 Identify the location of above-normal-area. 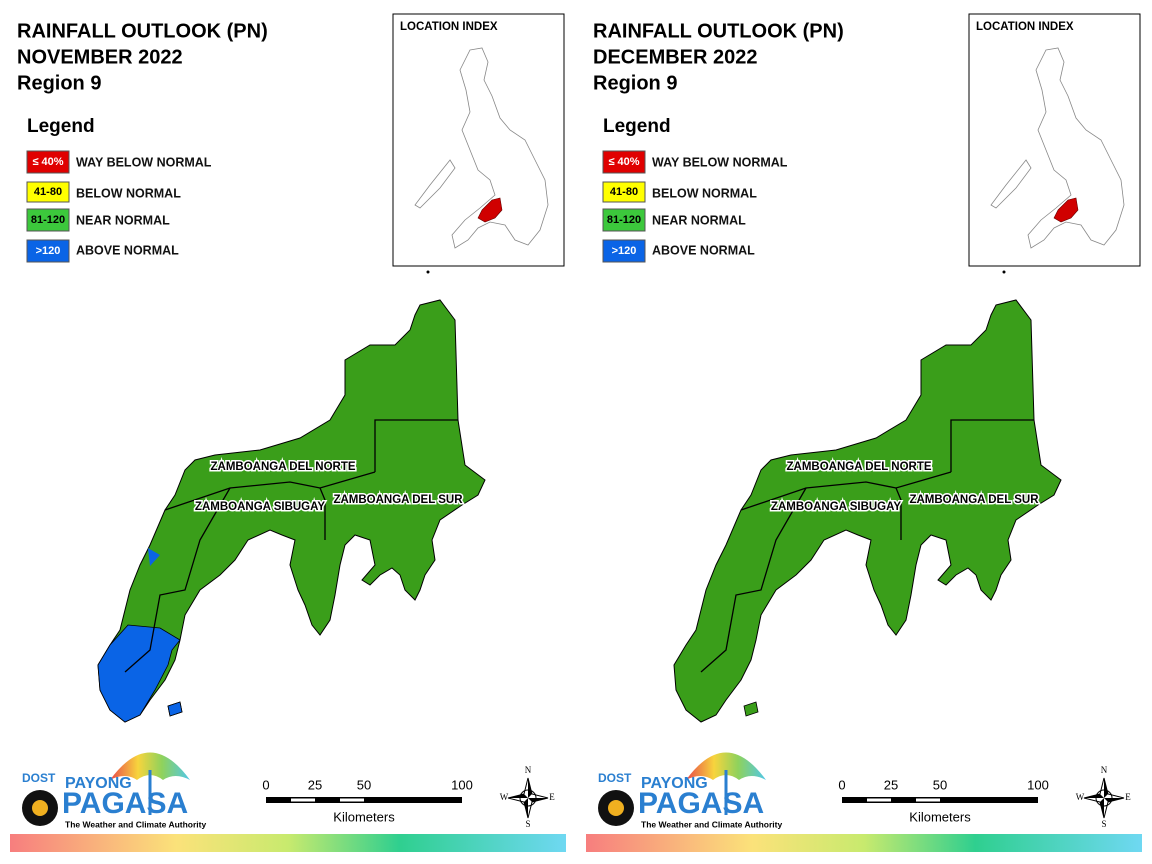
(140, 635).